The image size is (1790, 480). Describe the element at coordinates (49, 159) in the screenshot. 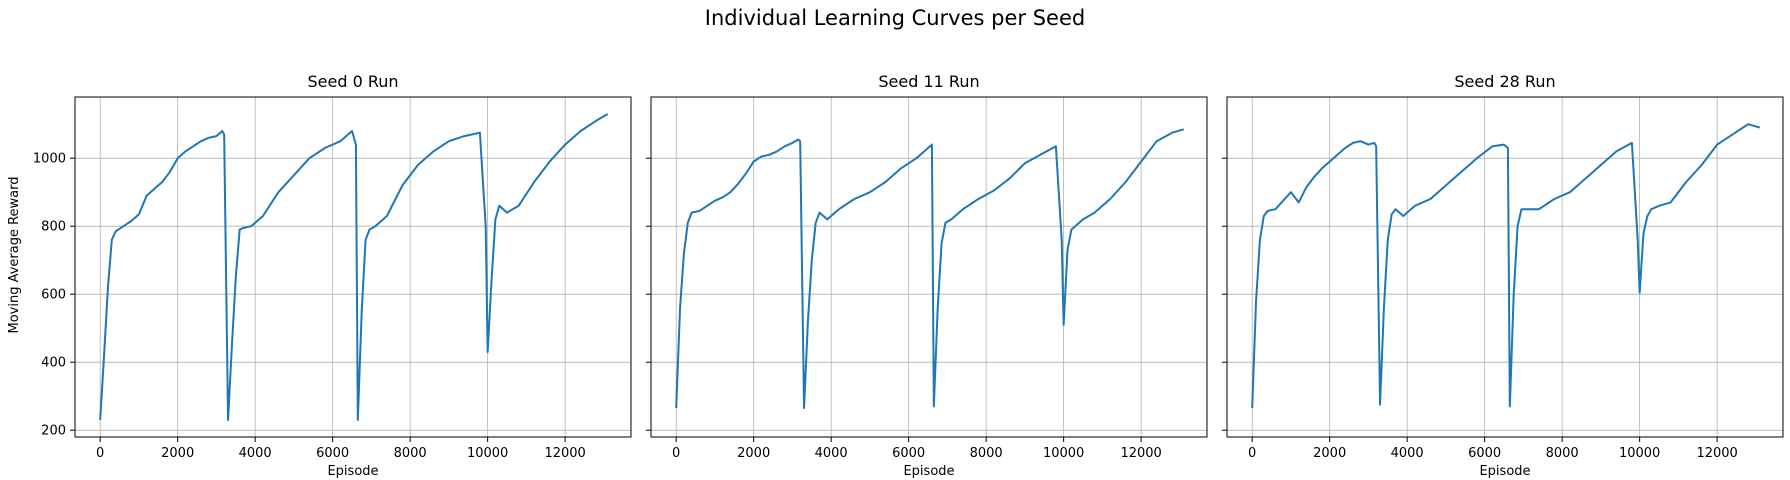

I see `y-tick-label: 1000` at that location.